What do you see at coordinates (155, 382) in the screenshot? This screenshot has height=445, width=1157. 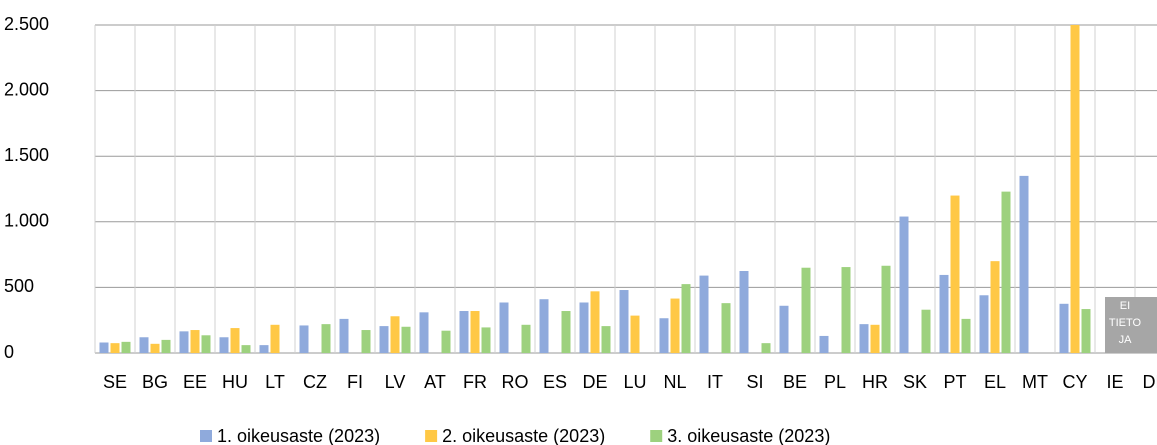 I see `x-tick-label: BG` at bounding box center [155, 382].